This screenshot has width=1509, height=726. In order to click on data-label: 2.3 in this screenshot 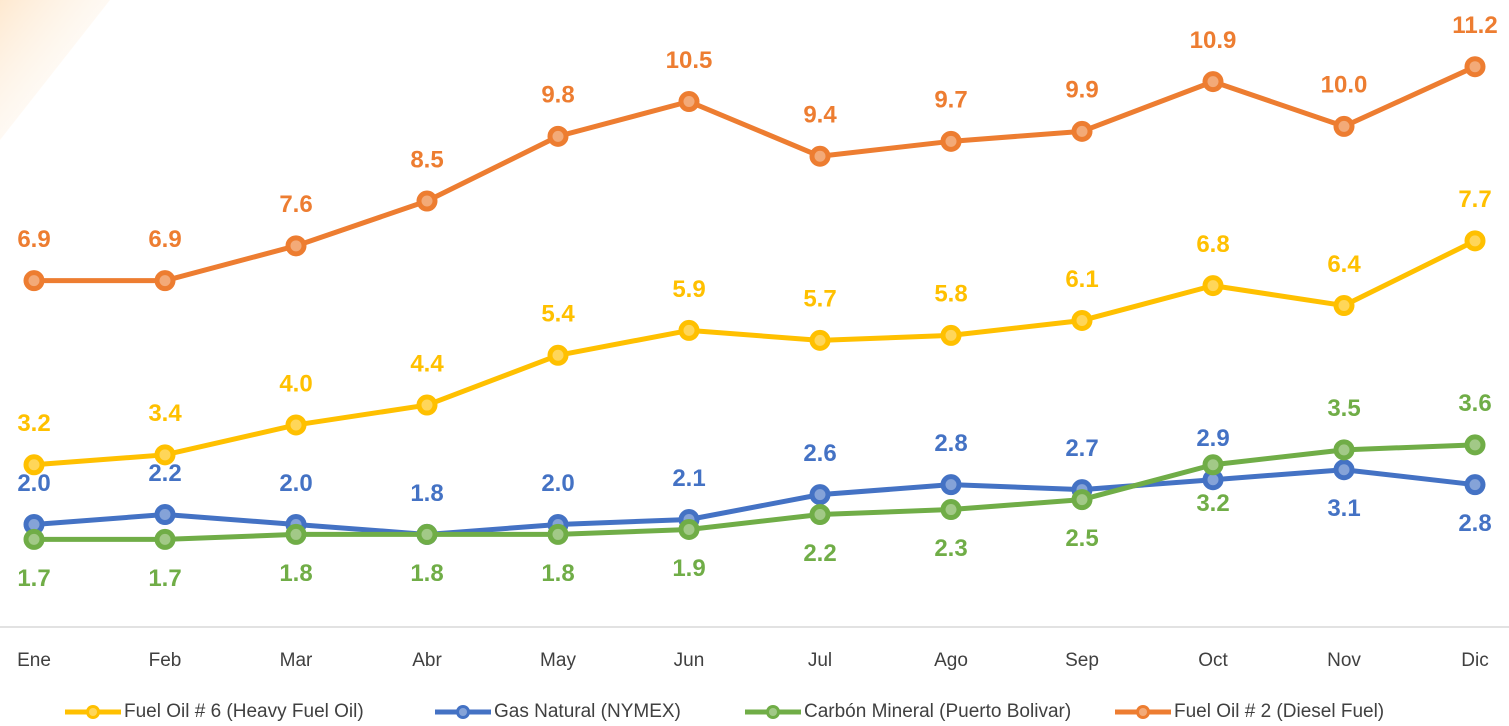, I will do `click(950, 548)`.